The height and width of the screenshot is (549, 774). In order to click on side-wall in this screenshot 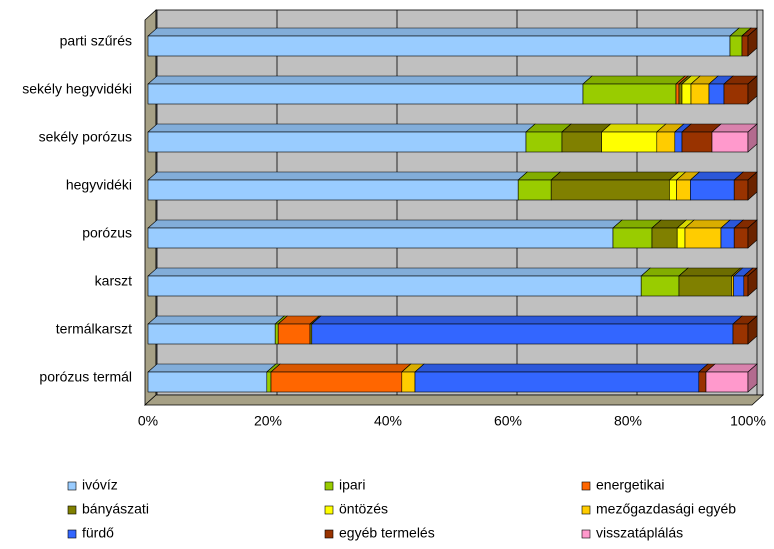, I will do `click(150, 207)`.